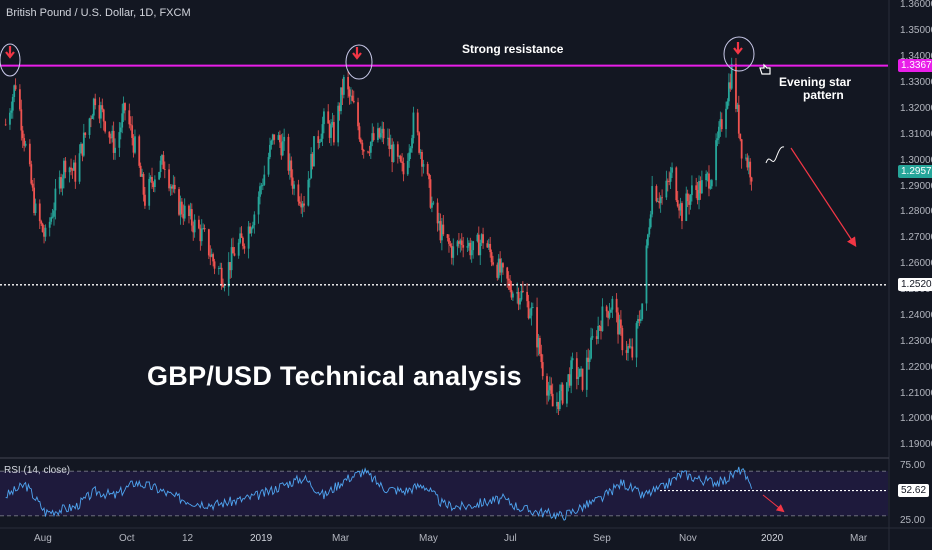  Describe the element at coordinates (127, 538) in the screenshot. I see `time-tick-label: Oct` at that location.